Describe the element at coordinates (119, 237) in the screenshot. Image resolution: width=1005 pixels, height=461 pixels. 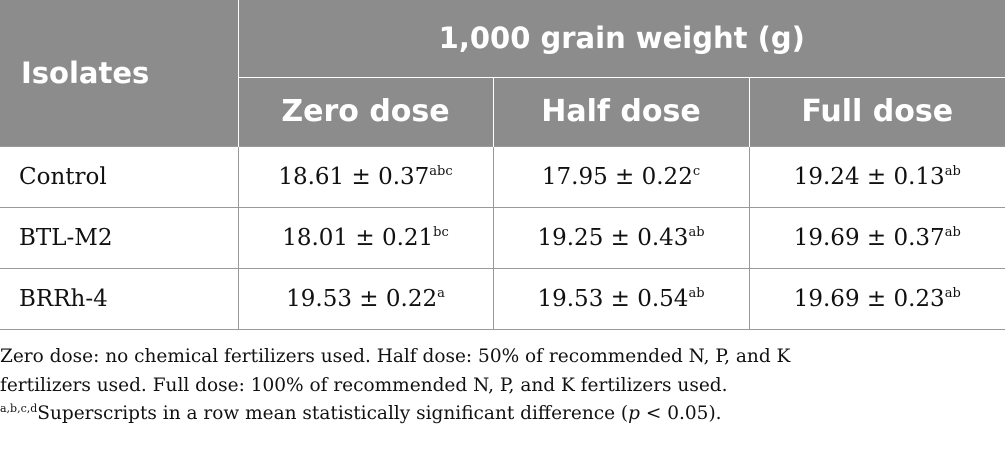
I see `isolate-name: BTL-M2` at that location.